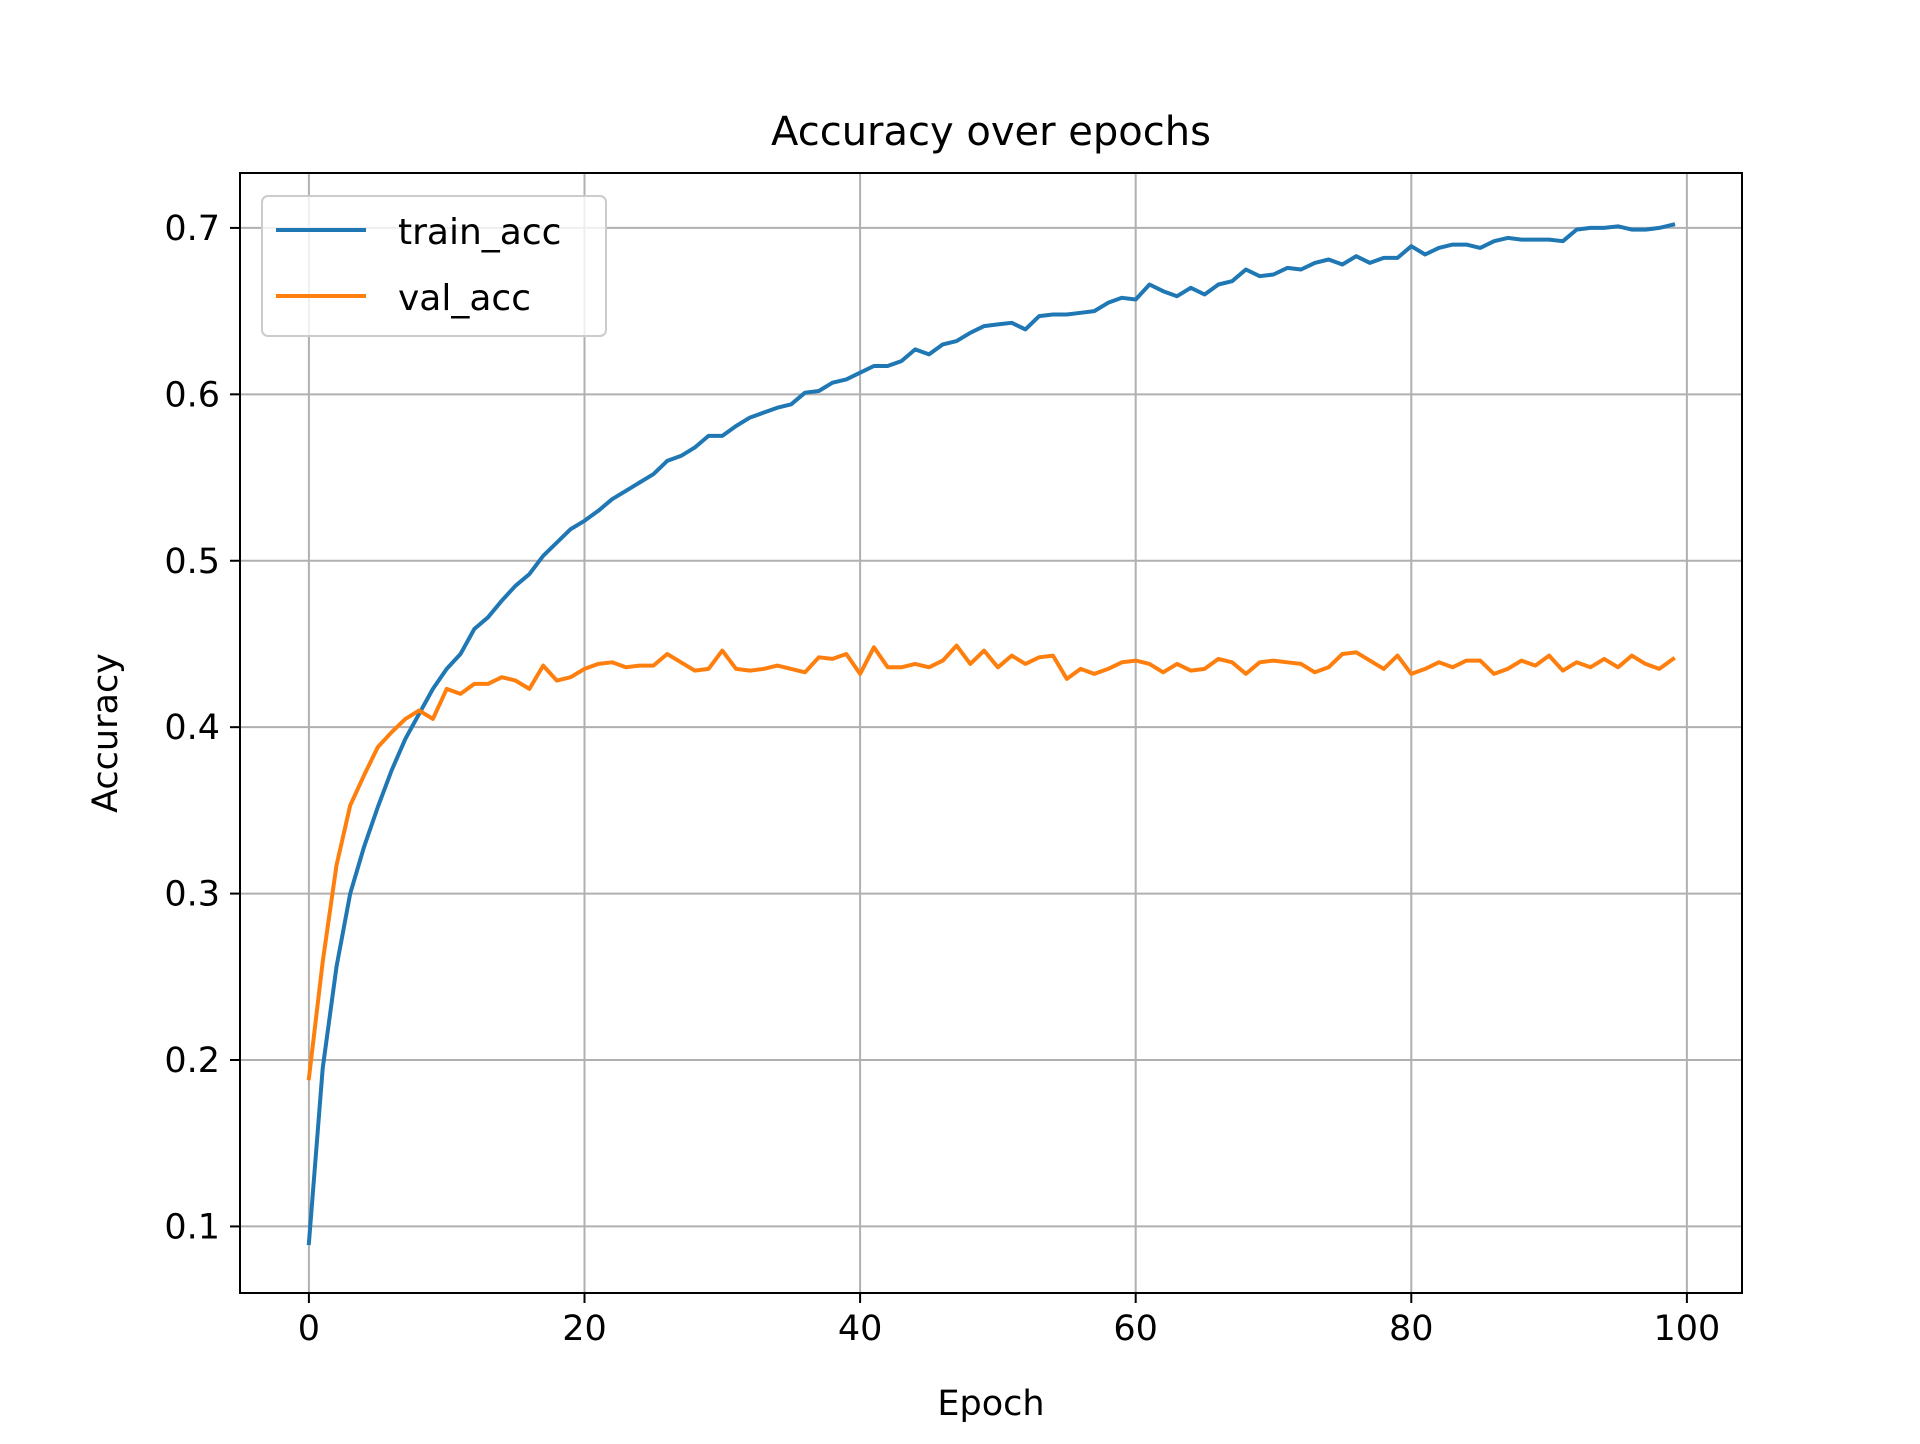  What do you see at coordinates (192, 728) in the screenshot?
I see `y-tick-label: 0.4` at bounding box center [192, 728].